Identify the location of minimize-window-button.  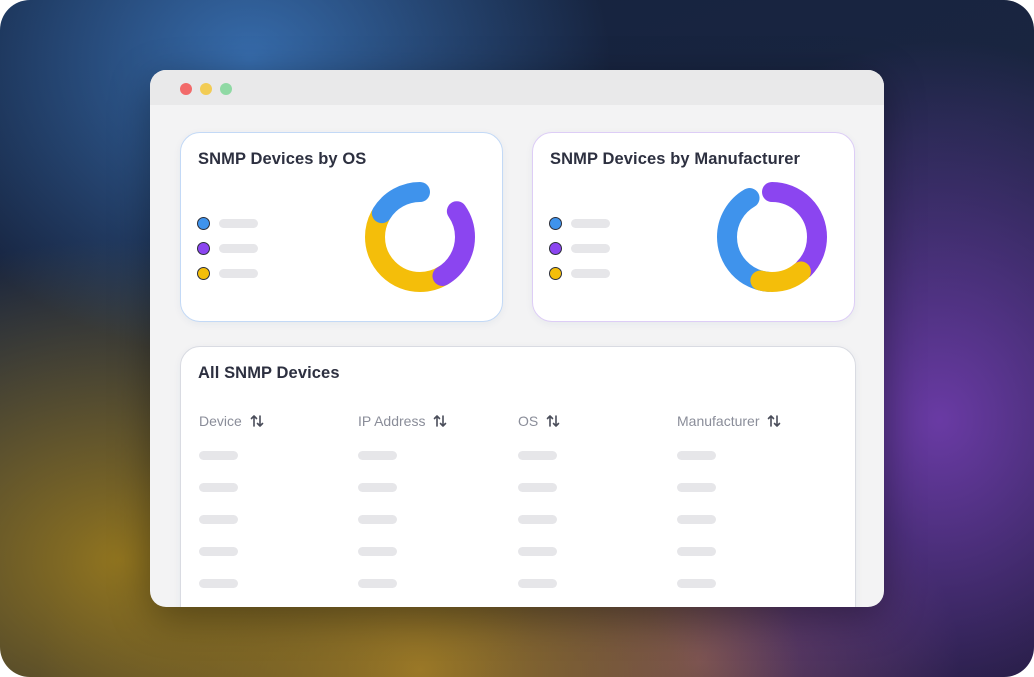
(206, 89).